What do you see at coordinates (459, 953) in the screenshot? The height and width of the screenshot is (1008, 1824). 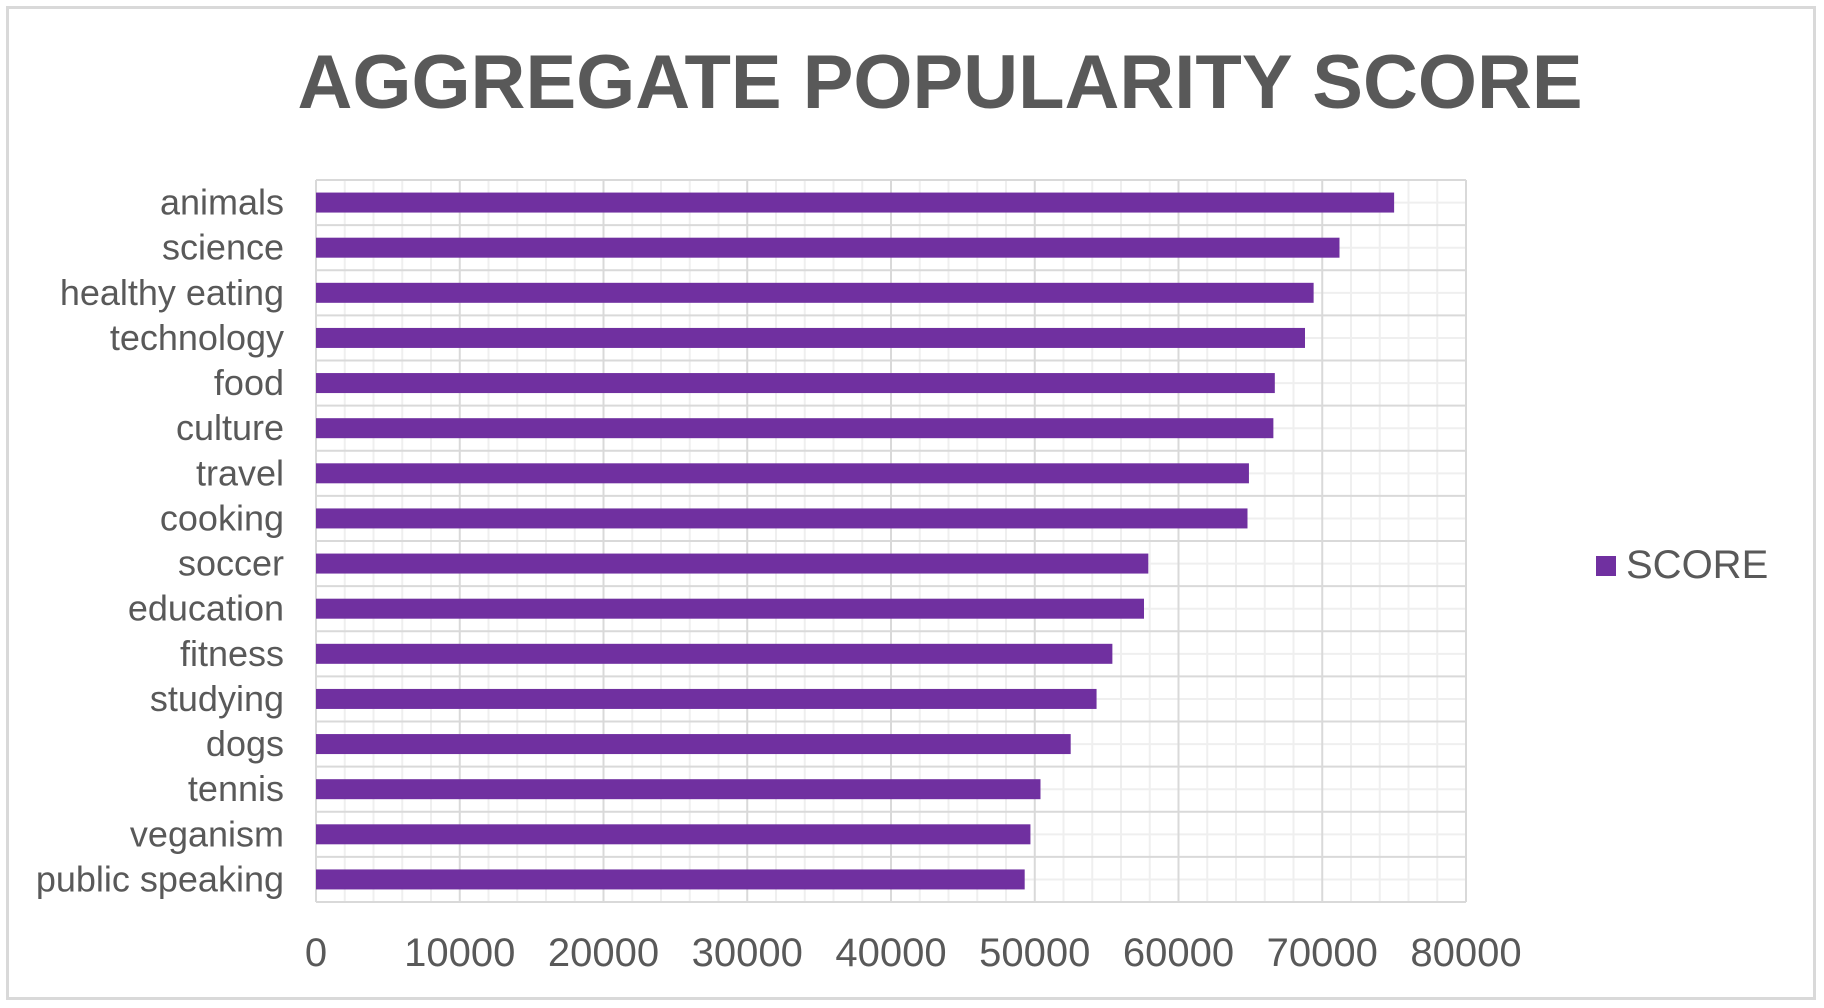 I see `x-tick-label: 10000` at bounding box center [459, 953].